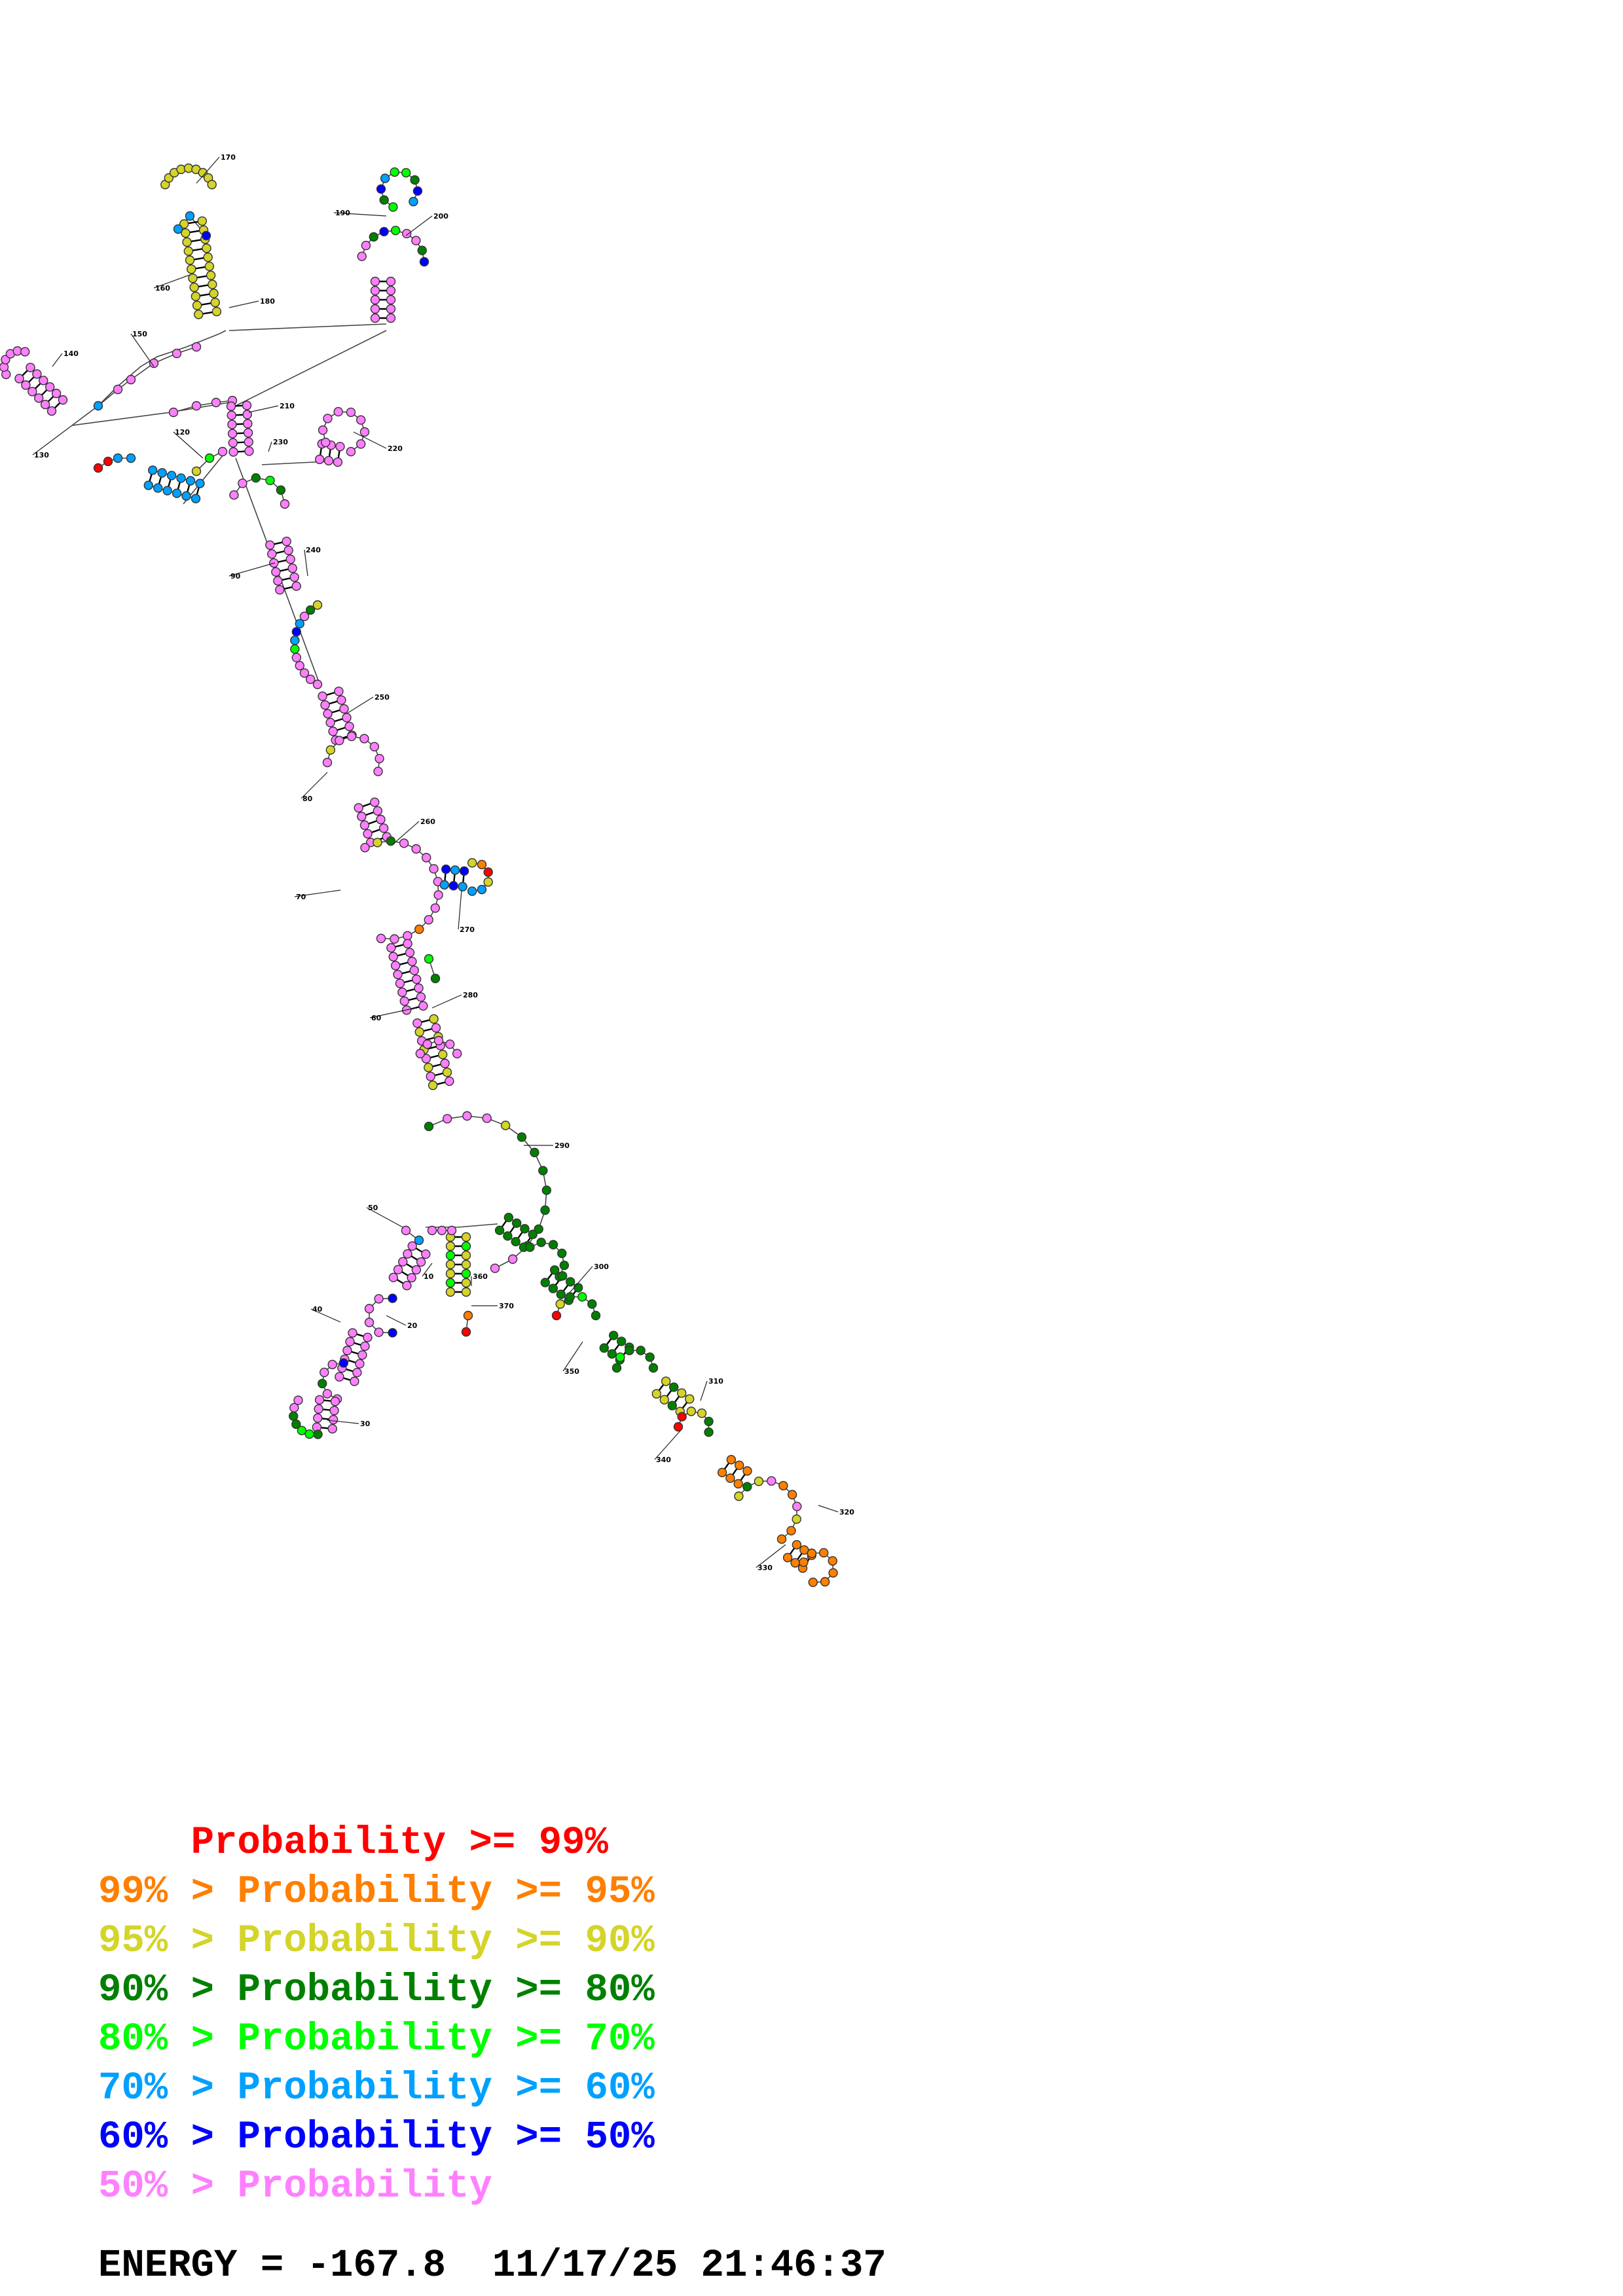 Image resolution: width=1623 pixels, height=2296 pixels. What do you see at coordinates (427, 821) in the screenshot?
I see `position-label: 260` at bounding box center [427, 821].